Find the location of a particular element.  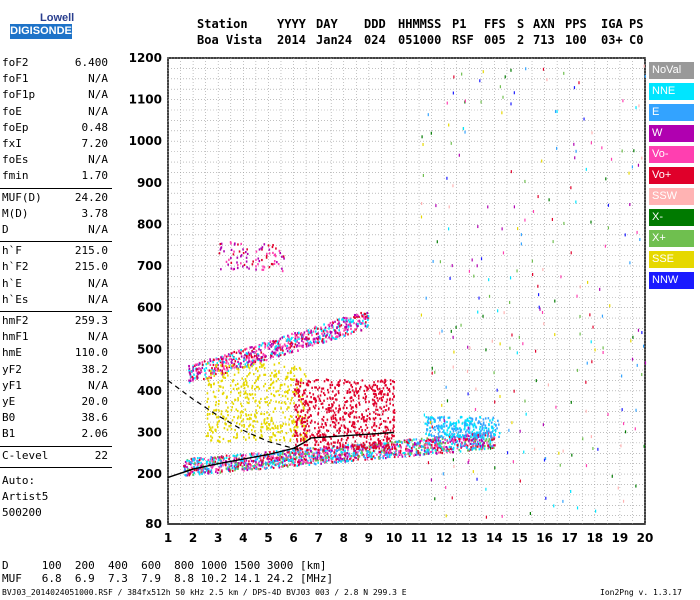

param-row: foEs N/A is located at coordinates (55, 160).